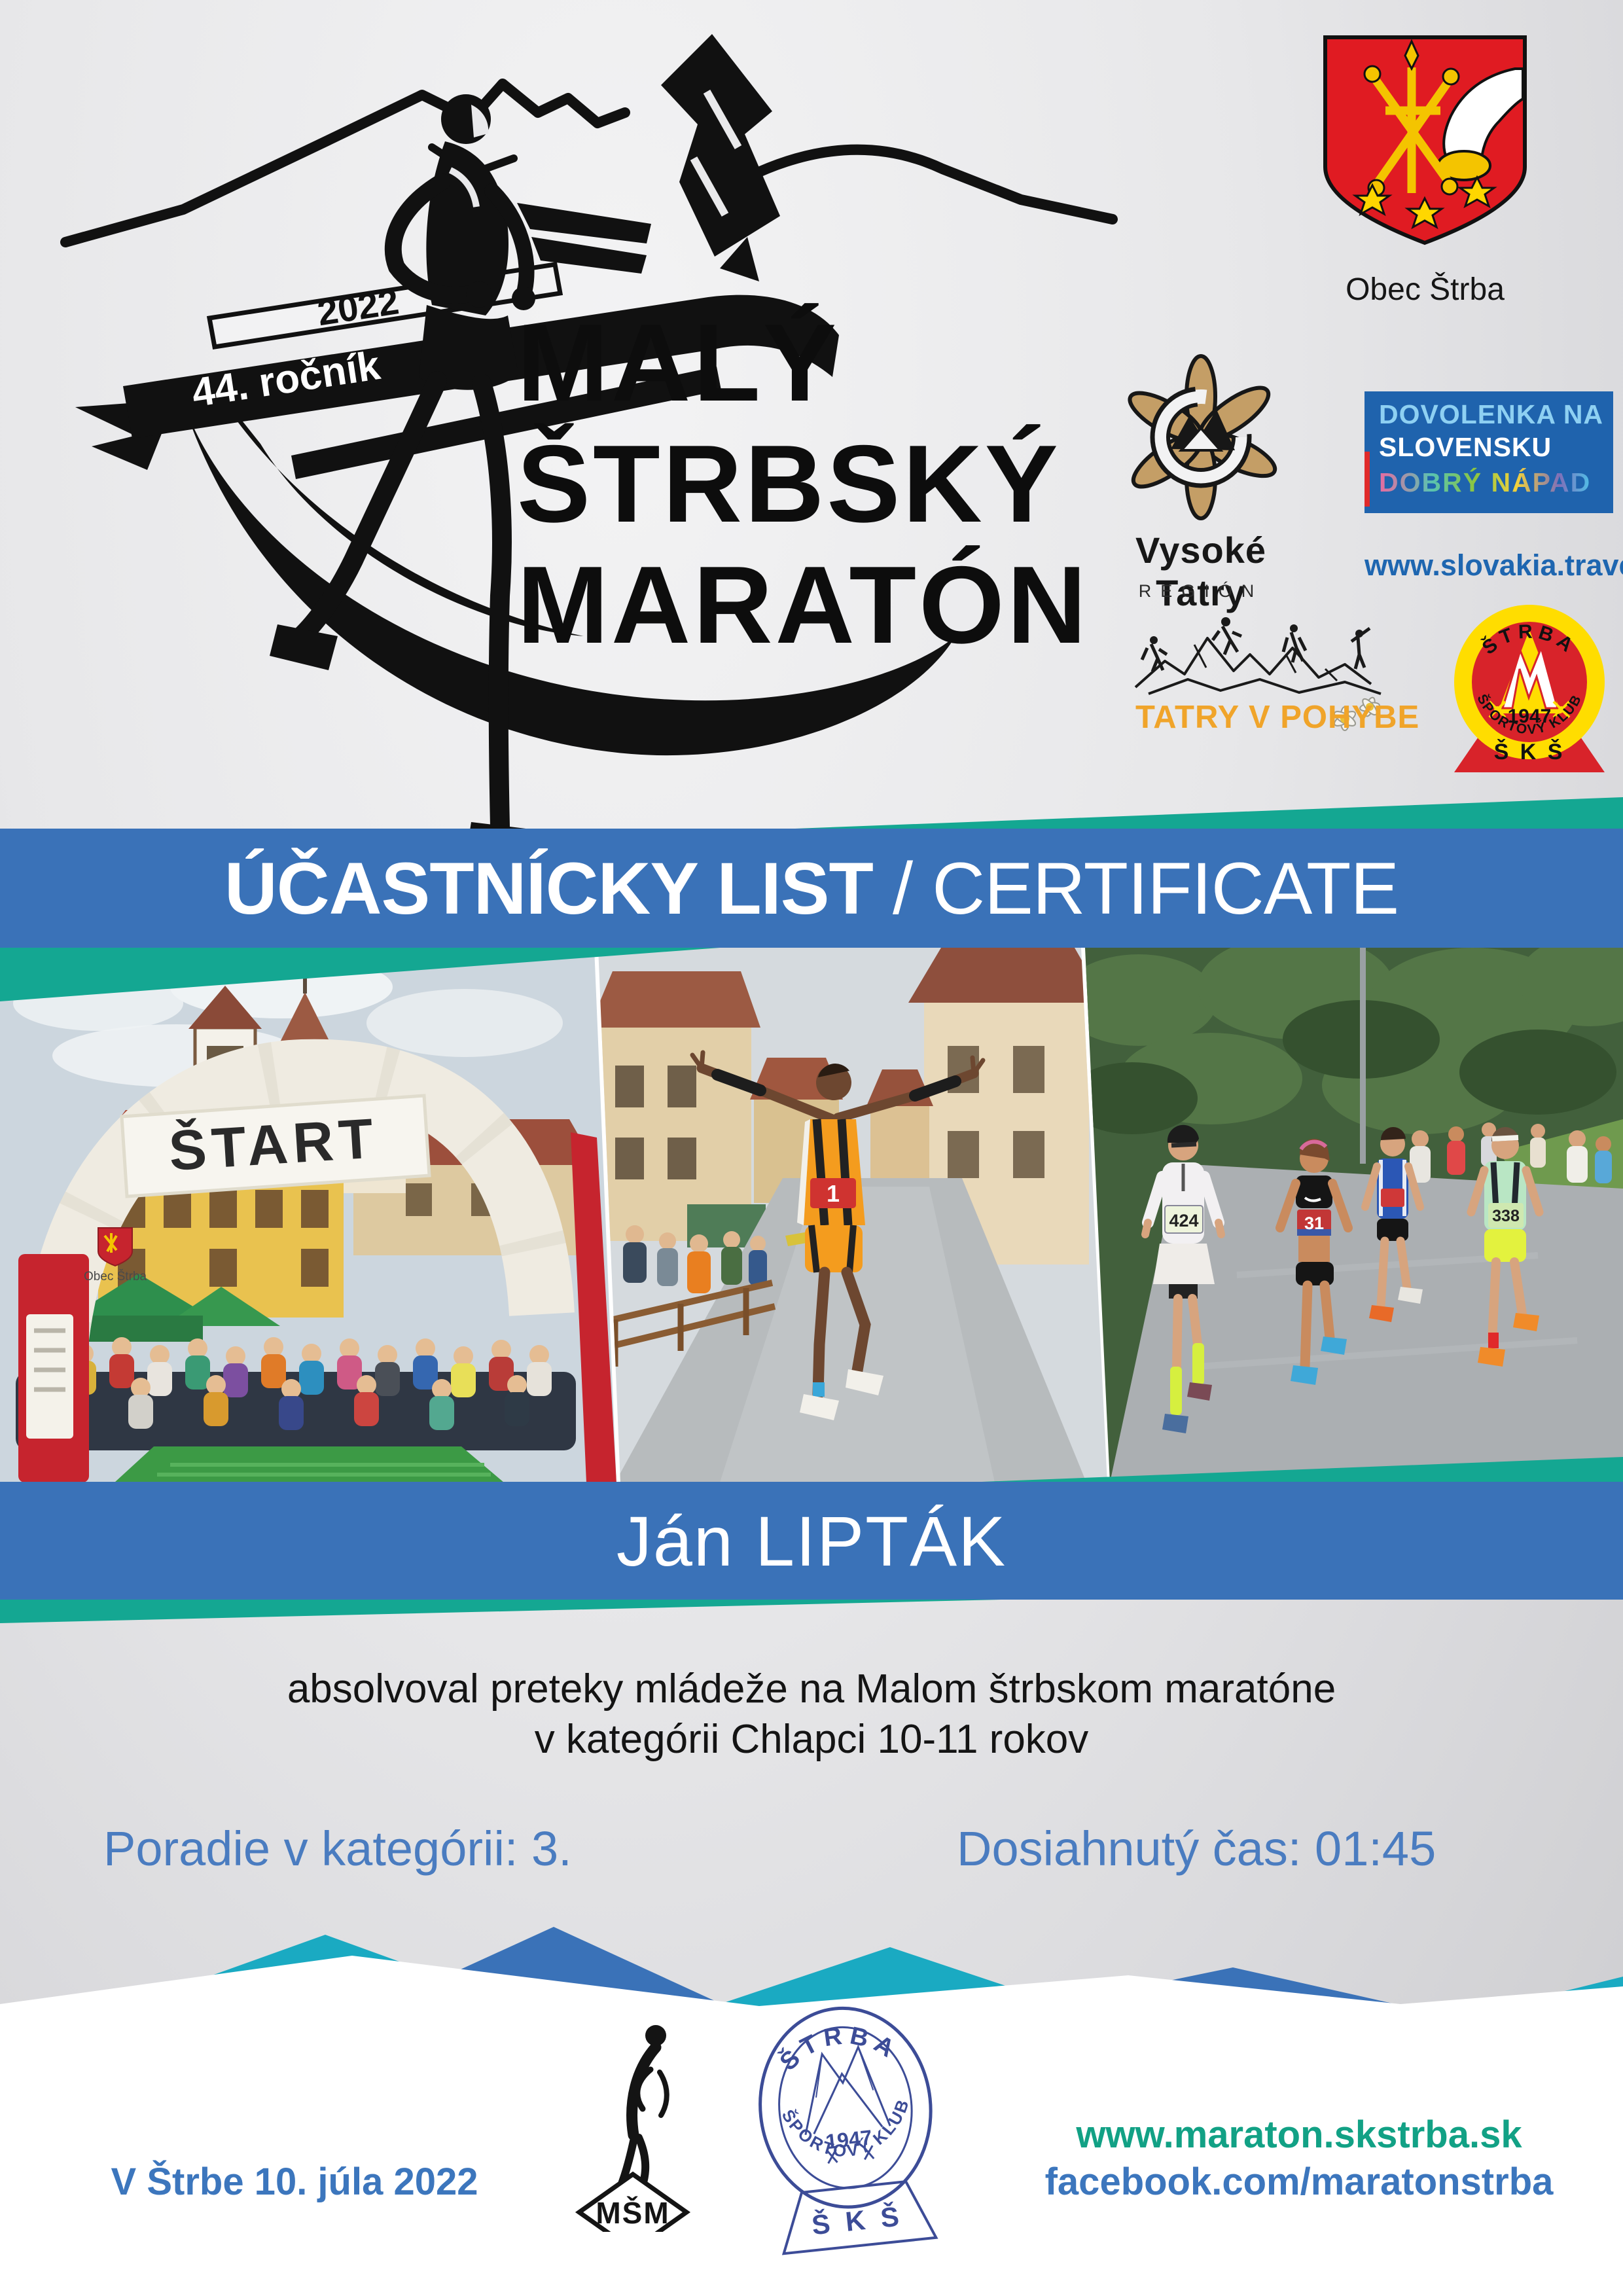 Image resolution: width=1623 pixels, height=2296 pixels. What do you see at coordinates (1183, 1220) in the screenshot?
I see `bib-424: 424` at bounding box center [1183, 1220].